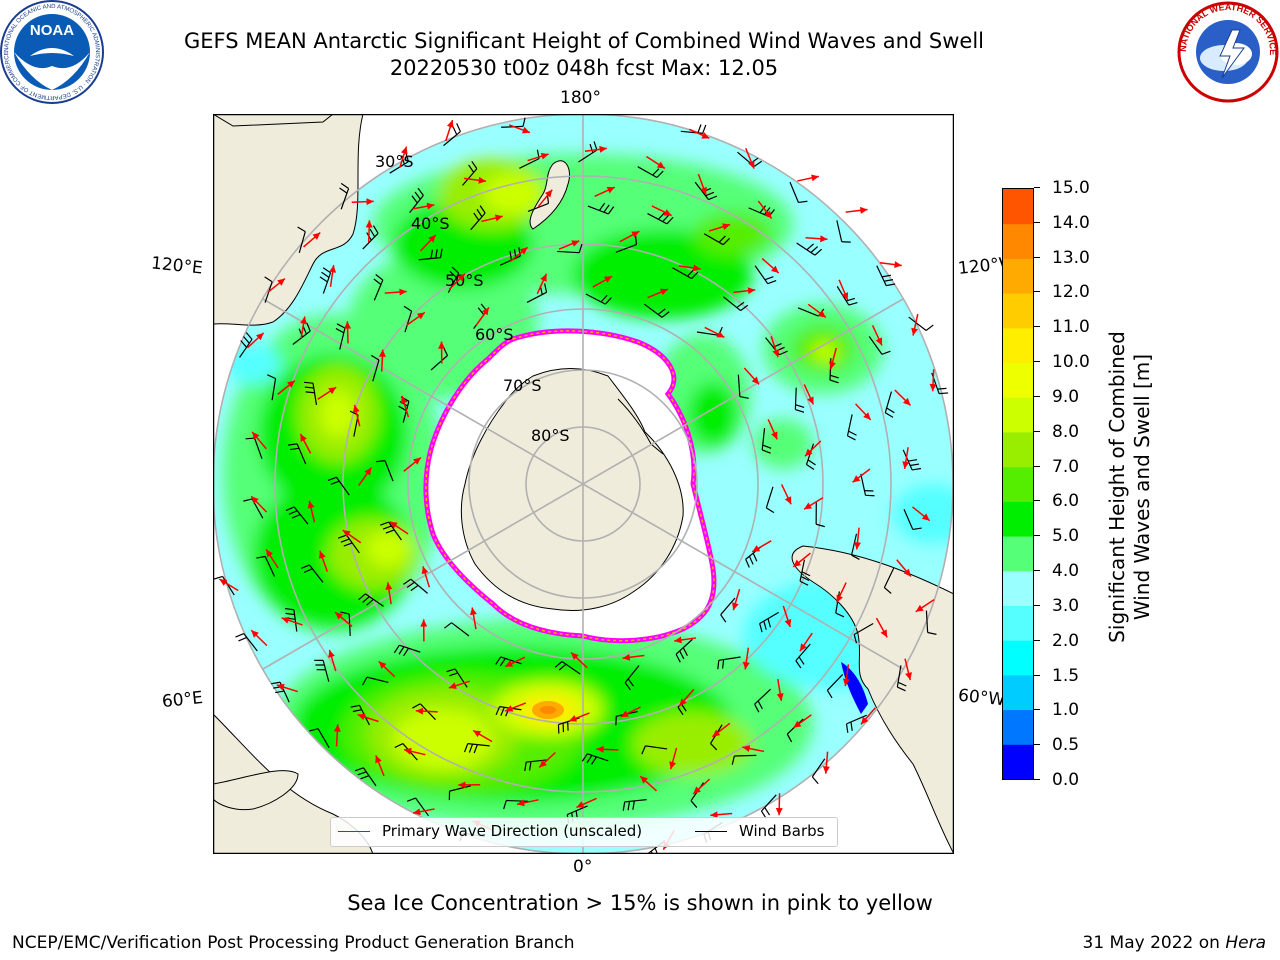 This screenshot has height=960, width=1280. Describe the element at coordinates (580, 98) in the screenshot. I see `lon-label-180: 180°` at that location.